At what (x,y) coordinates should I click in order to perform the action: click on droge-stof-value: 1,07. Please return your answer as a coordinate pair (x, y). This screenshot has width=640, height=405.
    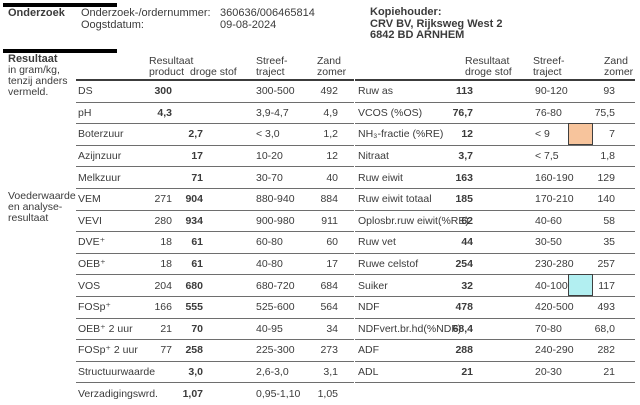
    Looking at the image, I should click on (192, 394).